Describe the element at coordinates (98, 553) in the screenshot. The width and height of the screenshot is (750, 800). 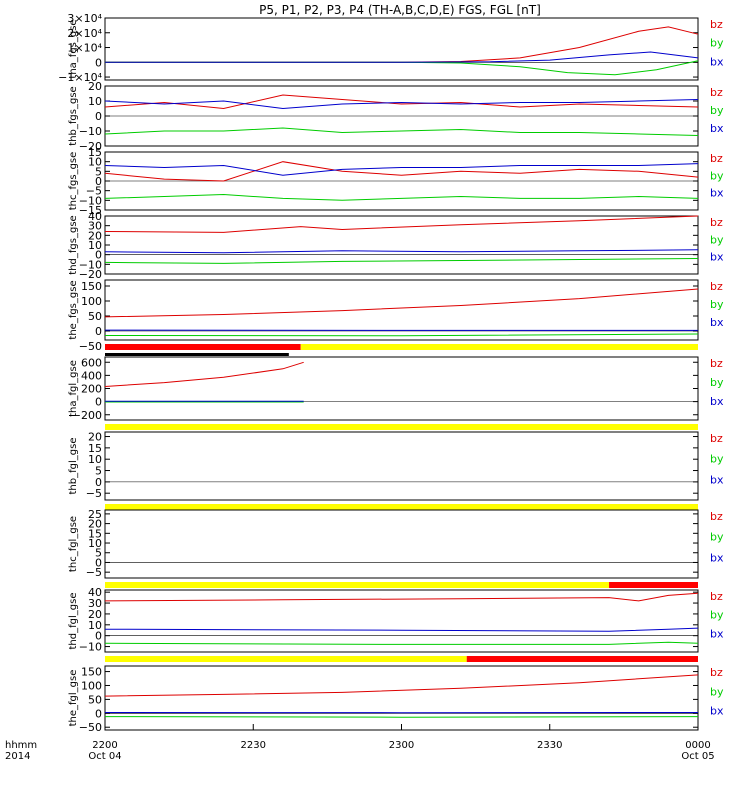
I see `y-tick-label: 5` at that location.